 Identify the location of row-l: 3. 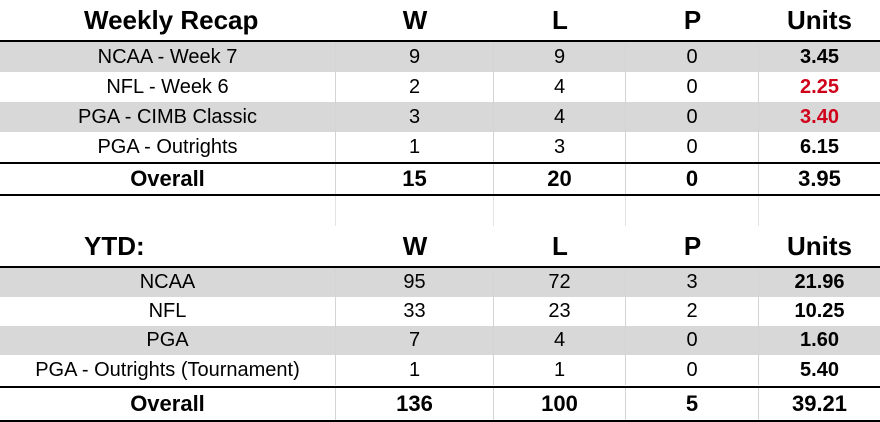
(560, 147).